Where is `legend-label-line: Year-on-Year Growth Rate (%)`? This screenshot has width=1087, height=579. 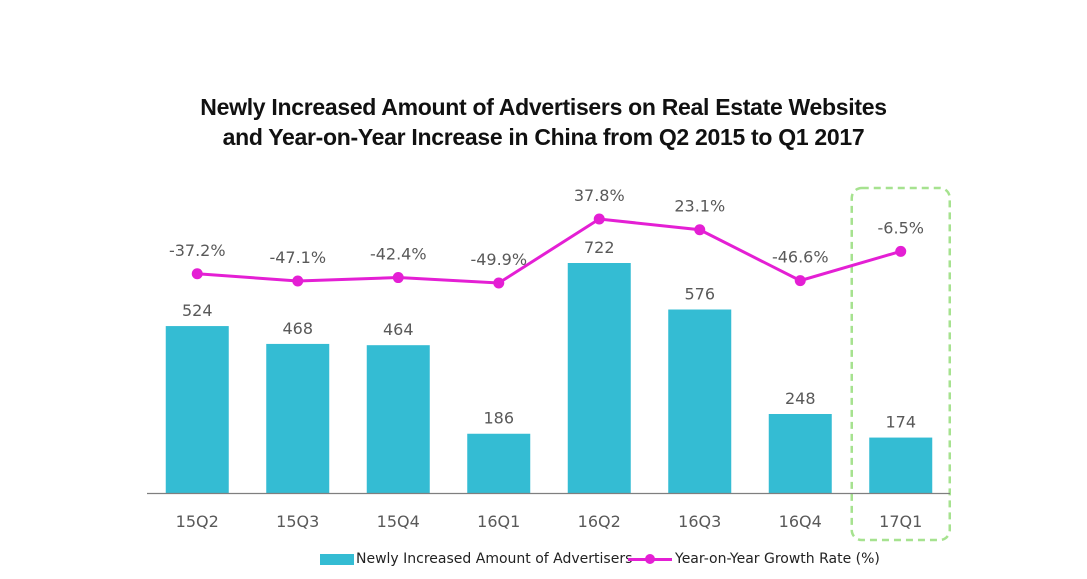 legend-label-line: Year-on-Year Growth Rate (%) is located at coordinates (777, 559).